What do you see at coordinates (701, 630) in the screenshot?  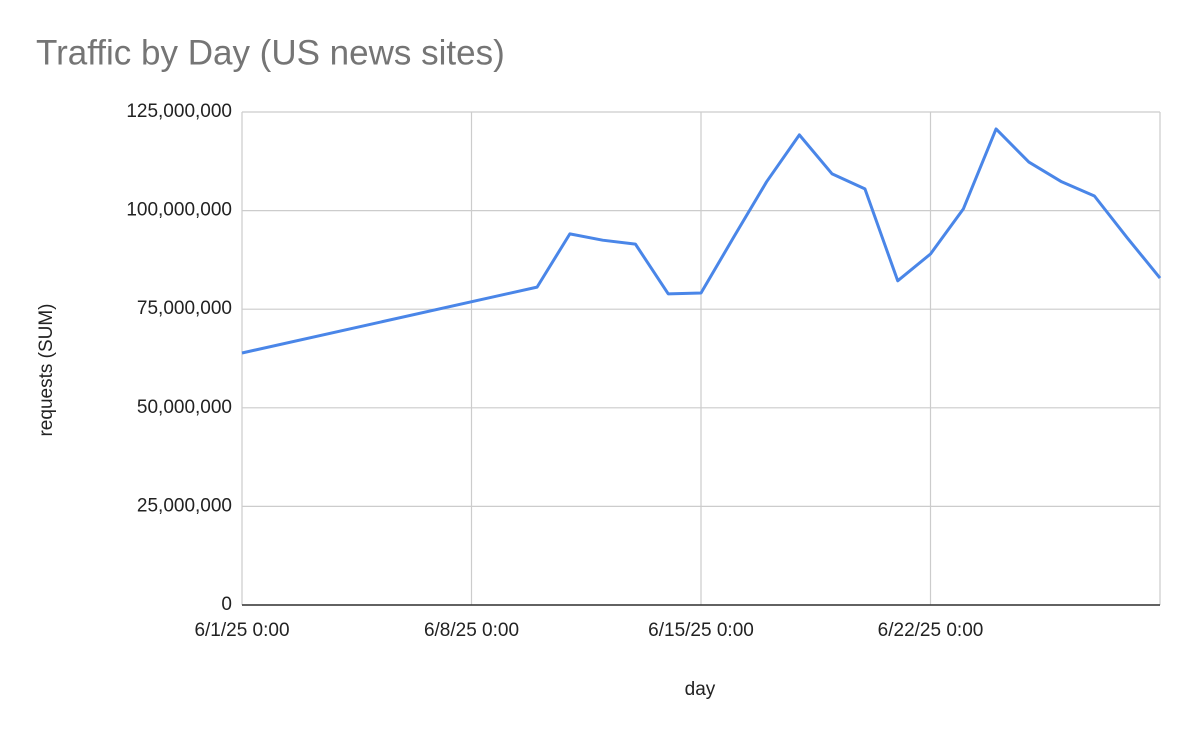 I see `x-tick-label: 6/15/25 0:00` at bounding box center [701, 630].